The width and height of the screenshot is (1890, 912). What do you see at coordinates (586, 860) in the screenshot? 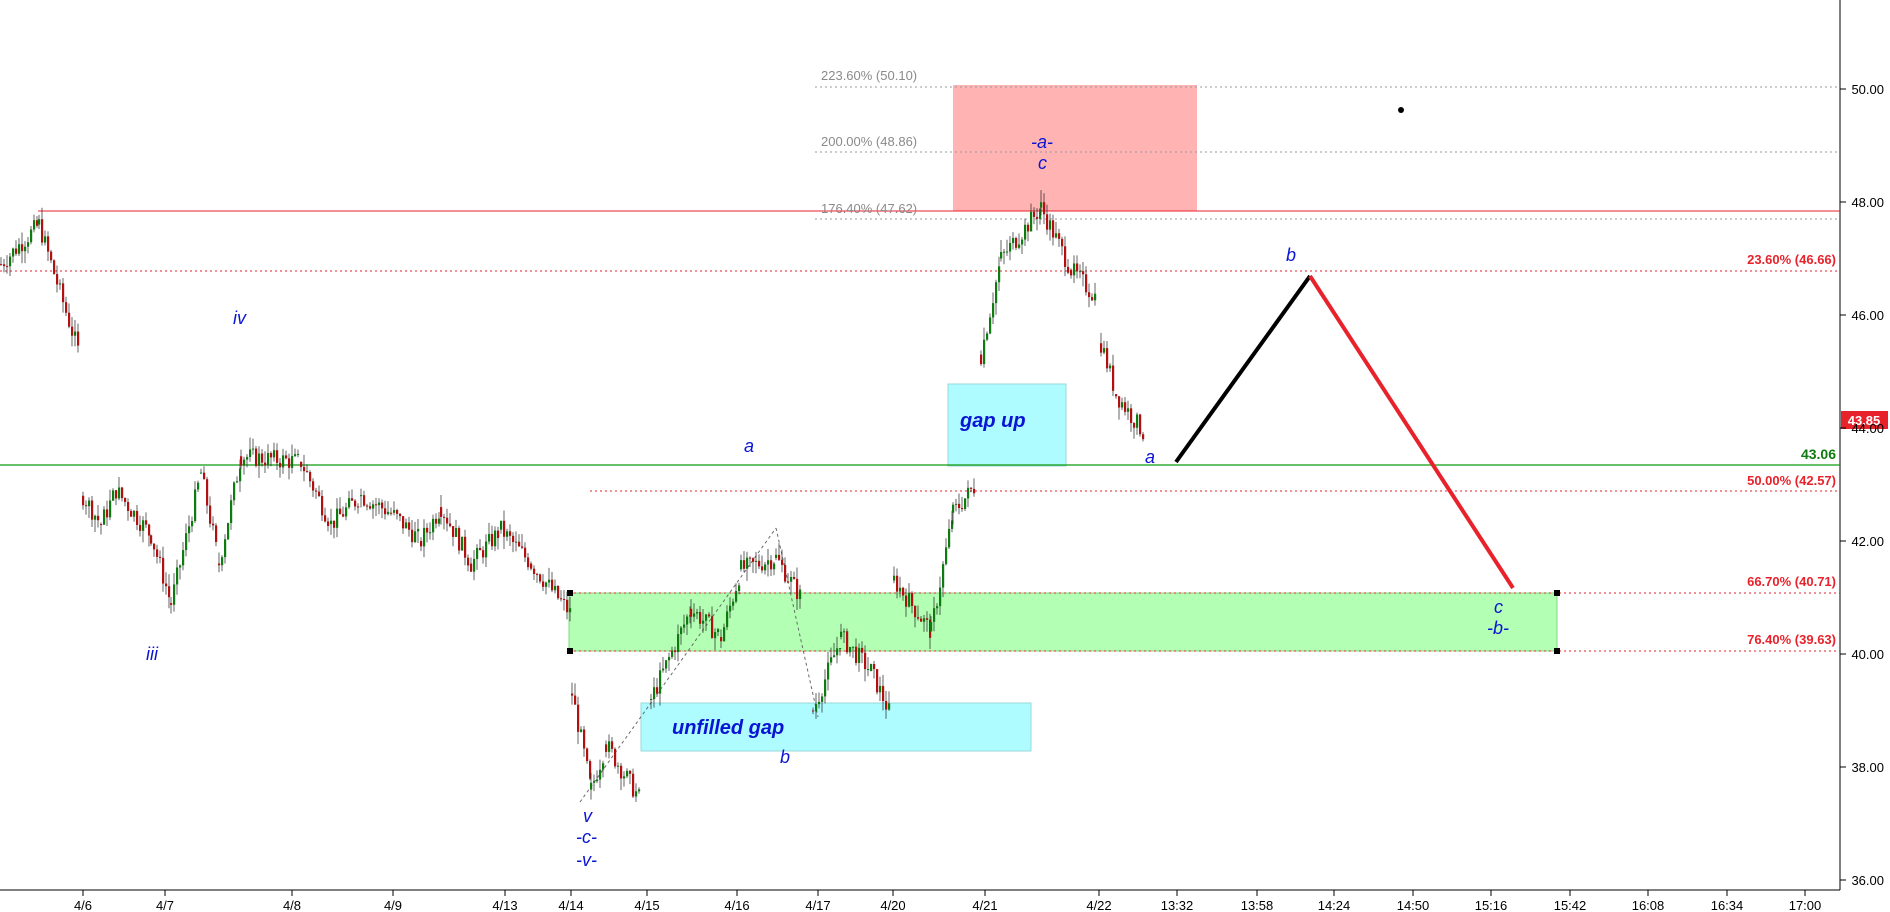
I see `wave-label-minus-v: -v-` at bounding box center [586, 860].